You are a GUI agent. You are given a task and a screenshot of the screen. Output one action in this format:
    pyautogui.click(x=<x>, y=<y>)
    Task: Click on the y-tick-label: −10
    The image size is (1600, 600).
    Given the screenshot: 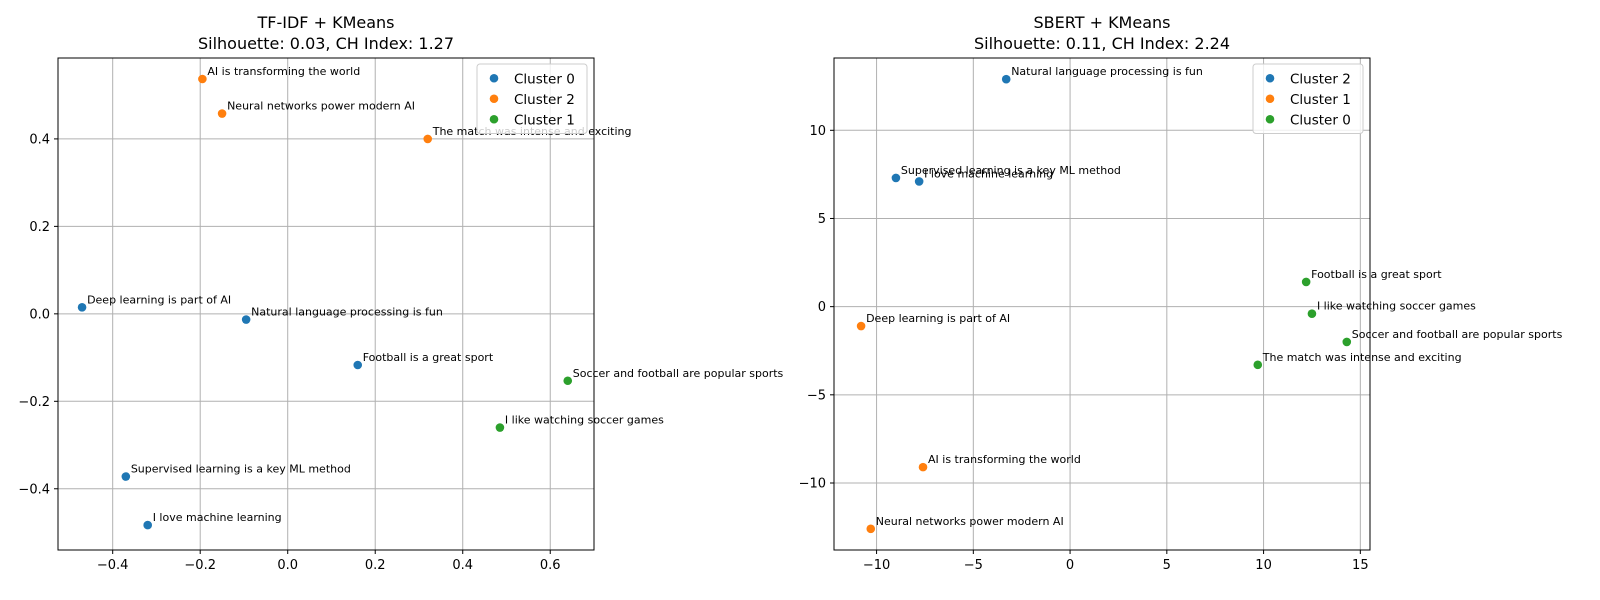 What is the action you would take?
    pyautogui.click(x=812, y=483)
    